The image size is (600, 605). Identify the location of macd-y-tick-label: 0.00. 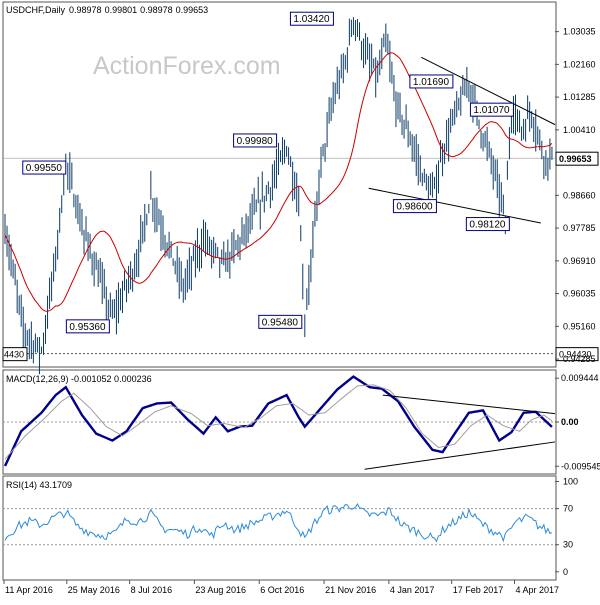
(570, 422).